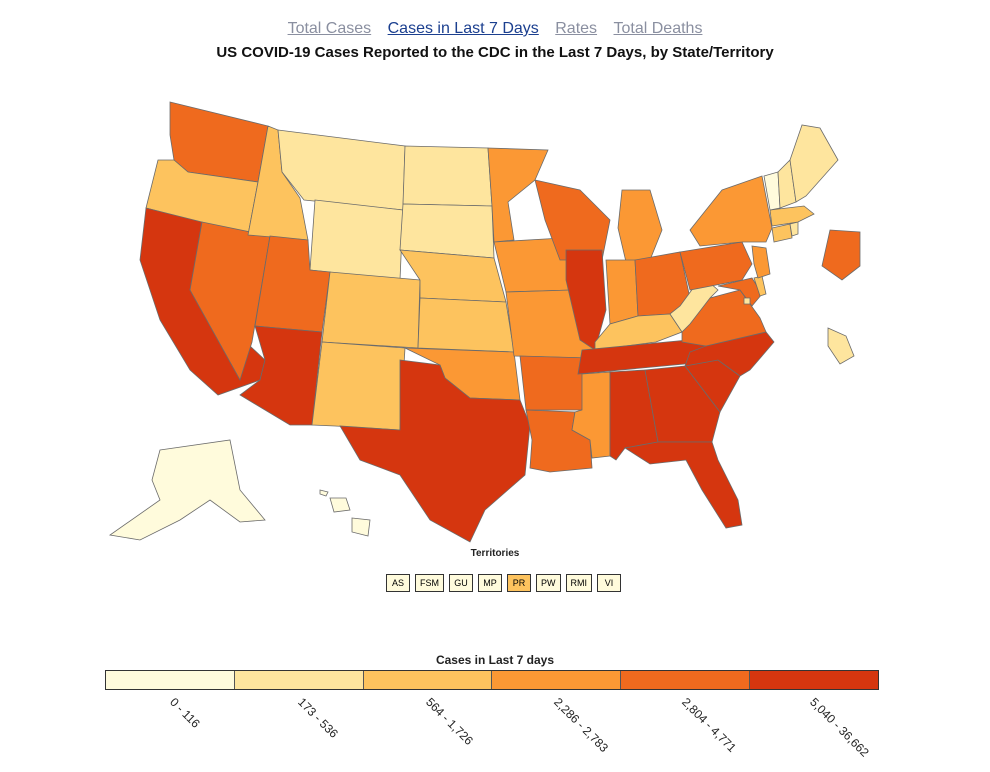 The image size is (990, 772). What do you see at coordinates (683, 485) in the screenshot?
I see `state-FL` at bounding box center [683, 485].